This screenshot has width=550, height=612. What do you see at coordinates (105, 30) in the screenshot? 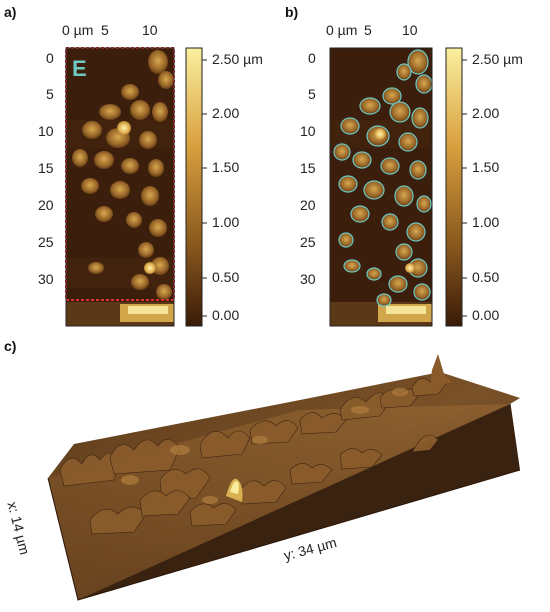
I see `panel-a-x-tick-5: 5` at bounding box center [105, 30].